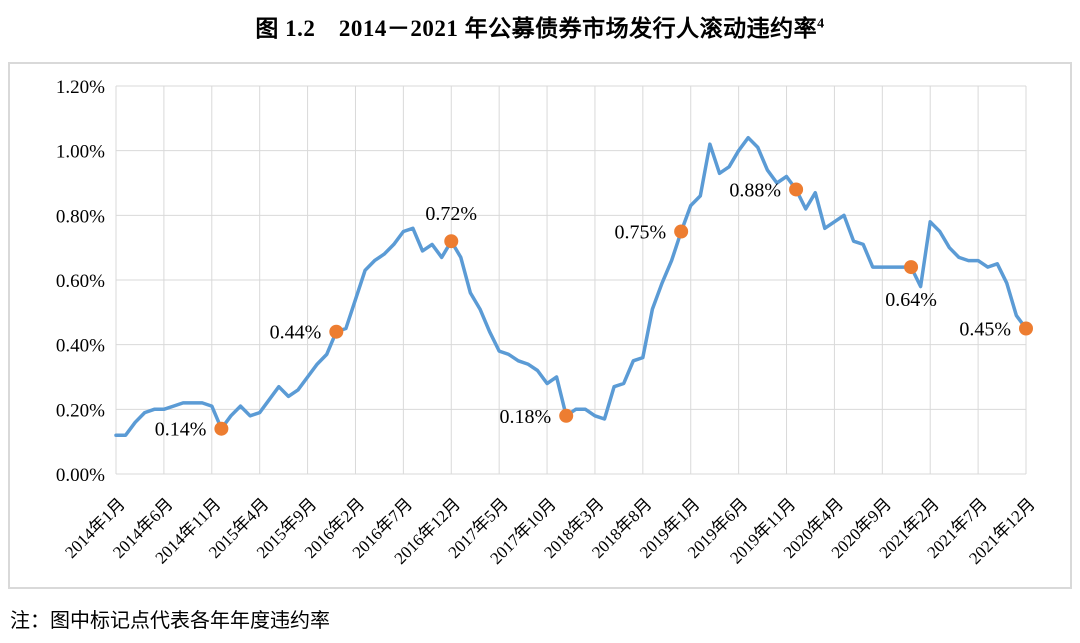 The height and width of the screenshot is (643, 1080). I want to click on annual-marker-label: 0.14%, so click(181, 430).